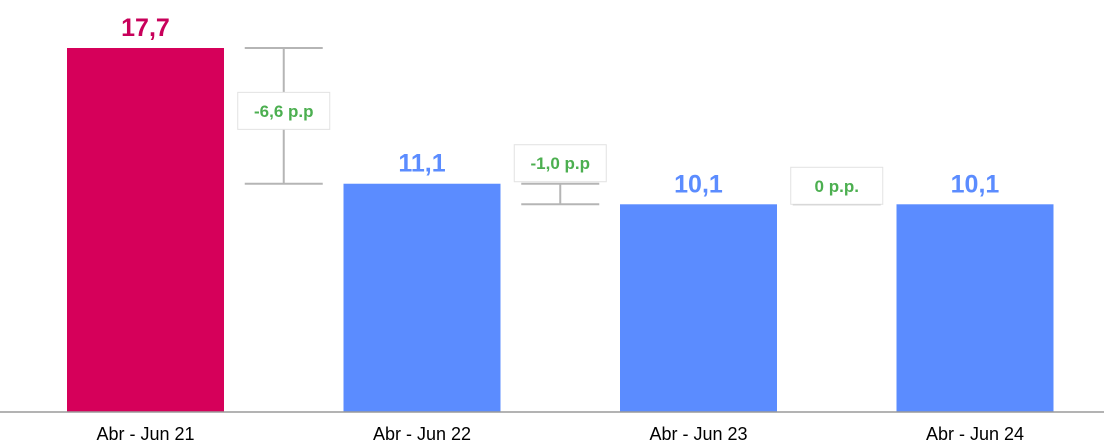  What do you see at coordinates (975, 184) in the screenshot?
I see `value-label-4: 10,1` at bounding box center [975, 184].